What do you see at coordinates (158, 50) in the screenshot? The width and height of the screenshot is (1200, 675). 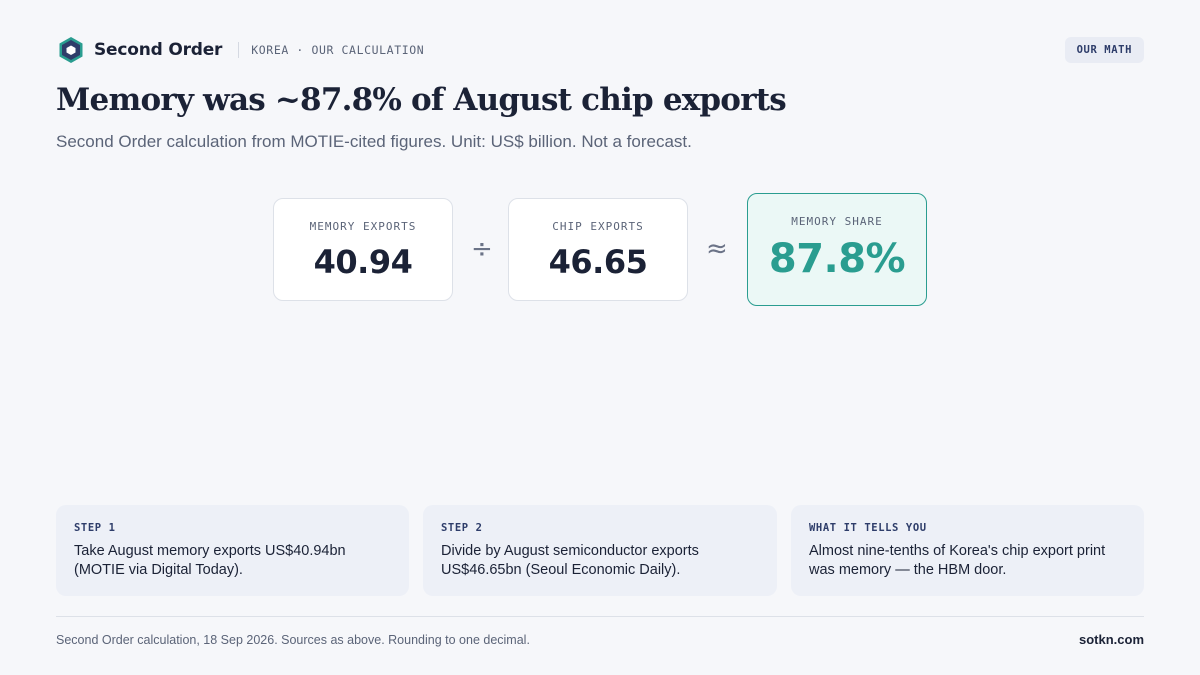 I see `brand-name: Second Order` at bounding box center [158, 50].